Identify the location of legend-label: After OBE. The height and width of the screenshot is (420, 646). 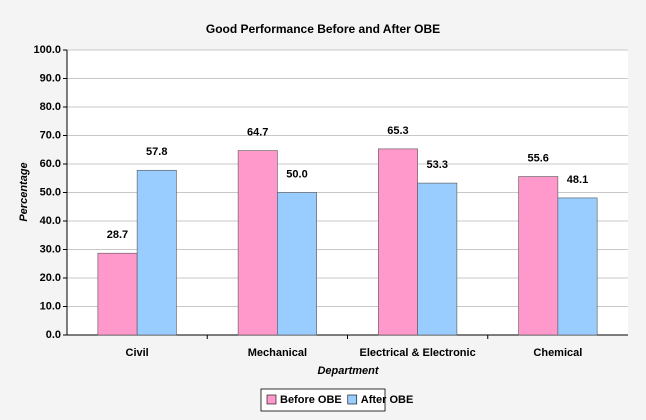
(387, 400).